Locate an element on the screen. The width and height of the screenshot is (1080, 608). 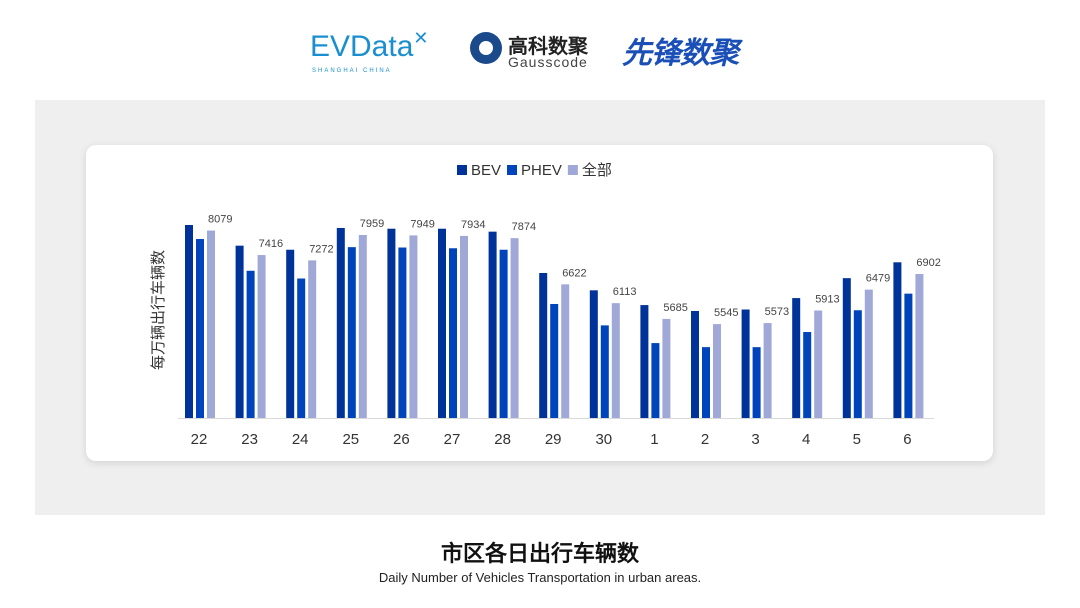
x-tick-label: 27 is located at coordinates (452, 439).